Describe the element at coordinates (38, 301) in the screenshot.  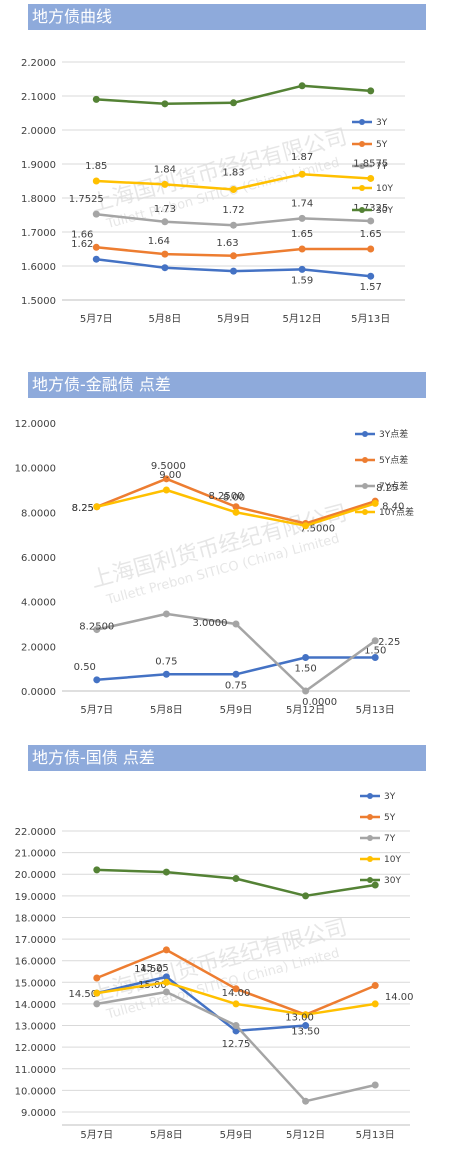
I see `y-tick-label: 1.5000` at that location.